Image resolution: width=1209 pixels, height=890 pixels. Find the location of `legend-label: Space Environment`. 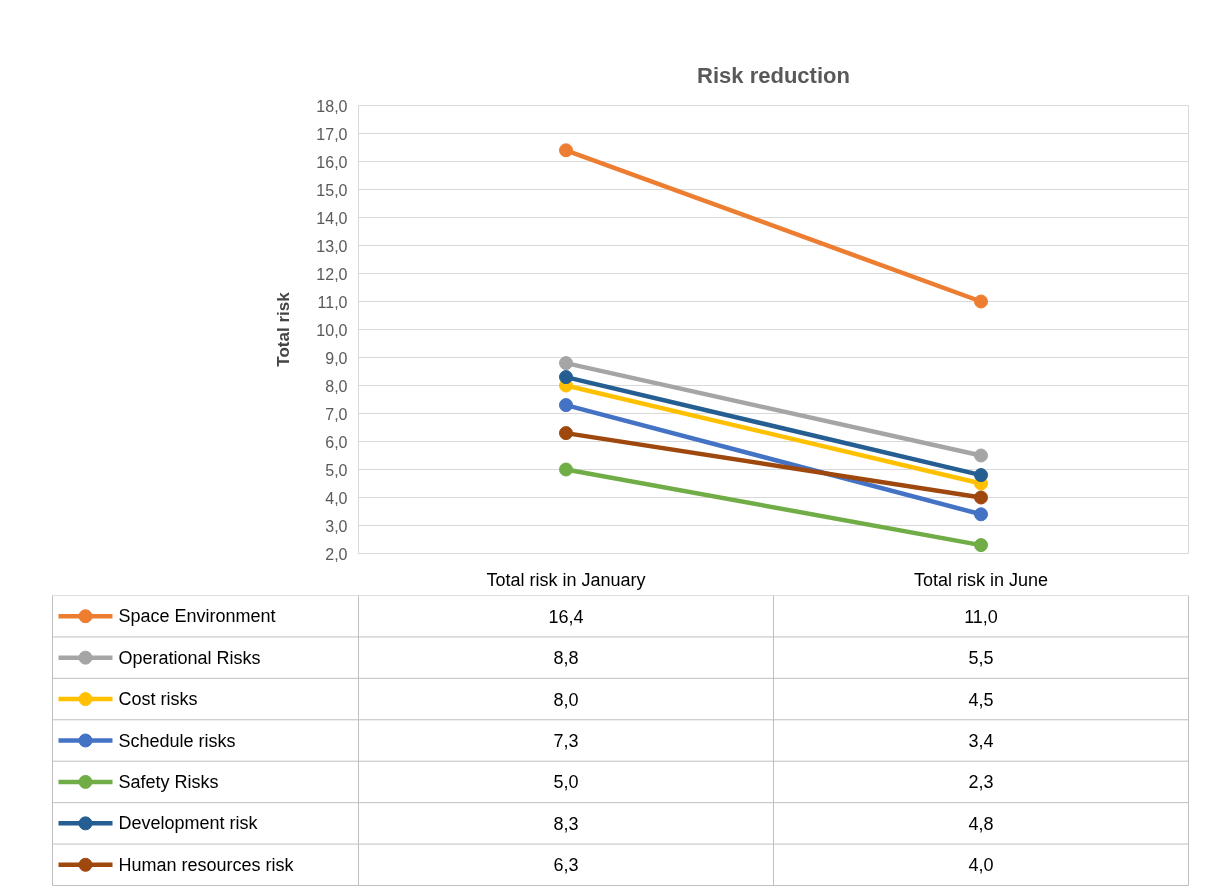

legend-label: Space Environment is located at coordinates (197, 616).